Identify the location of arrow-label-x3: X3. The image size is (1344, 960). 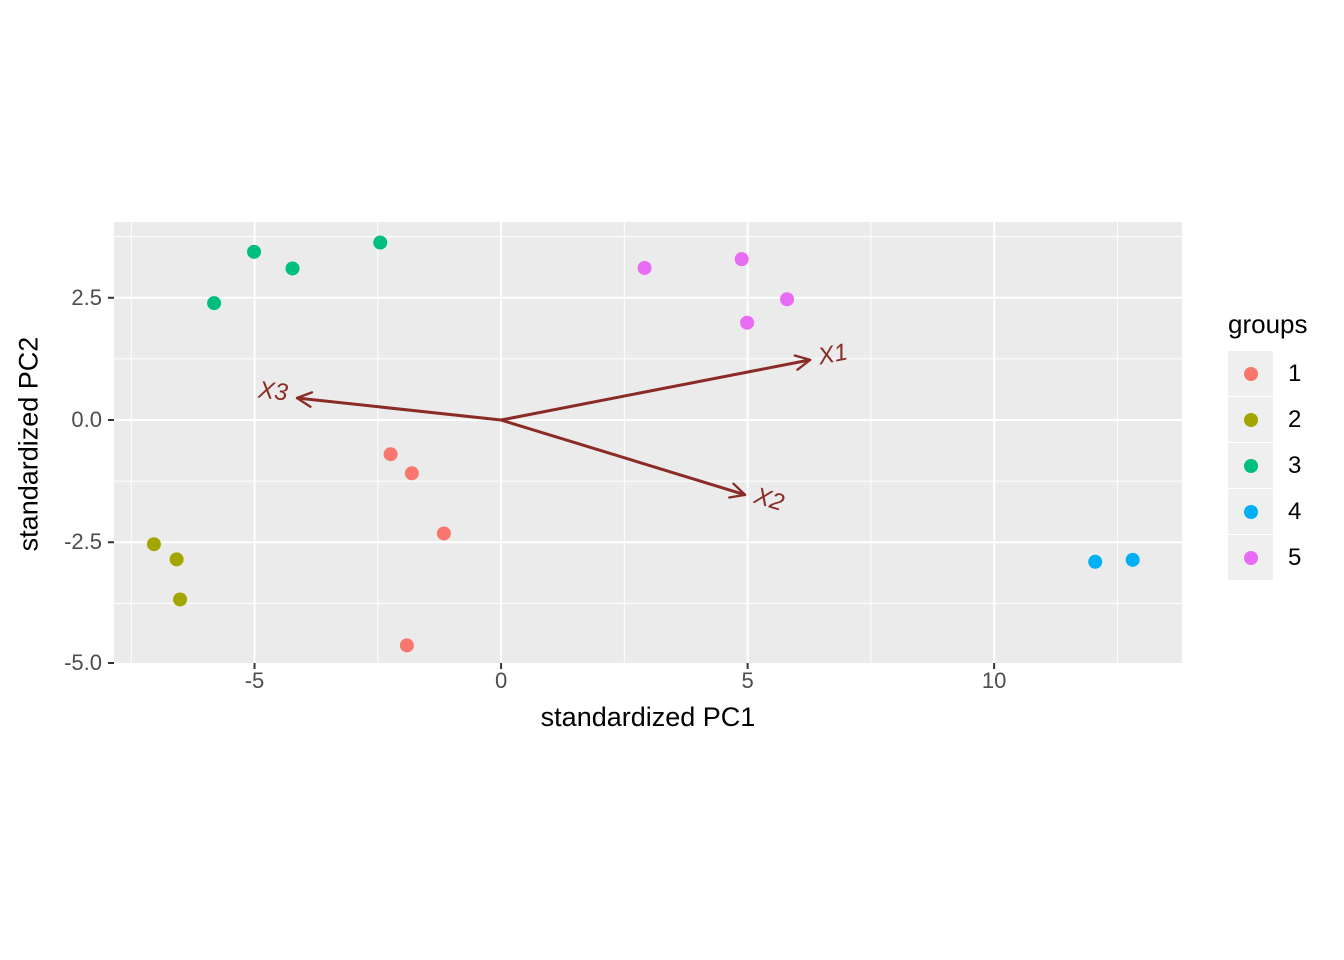
(273, 391).